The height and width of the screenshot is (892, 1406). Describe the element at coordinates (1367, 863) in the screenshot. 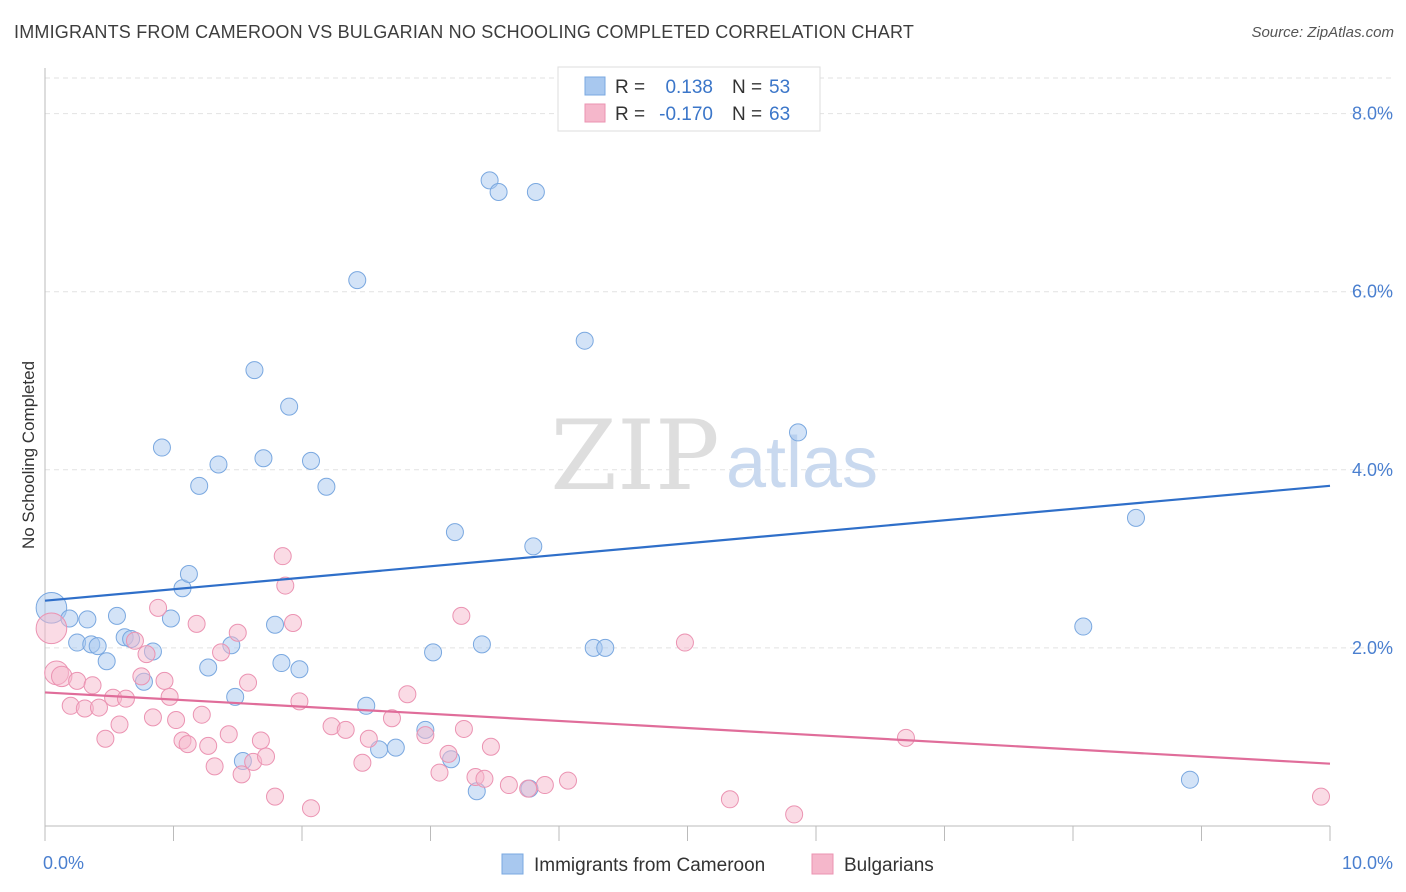

I see `x-tick-label: 10.0%` at that location.